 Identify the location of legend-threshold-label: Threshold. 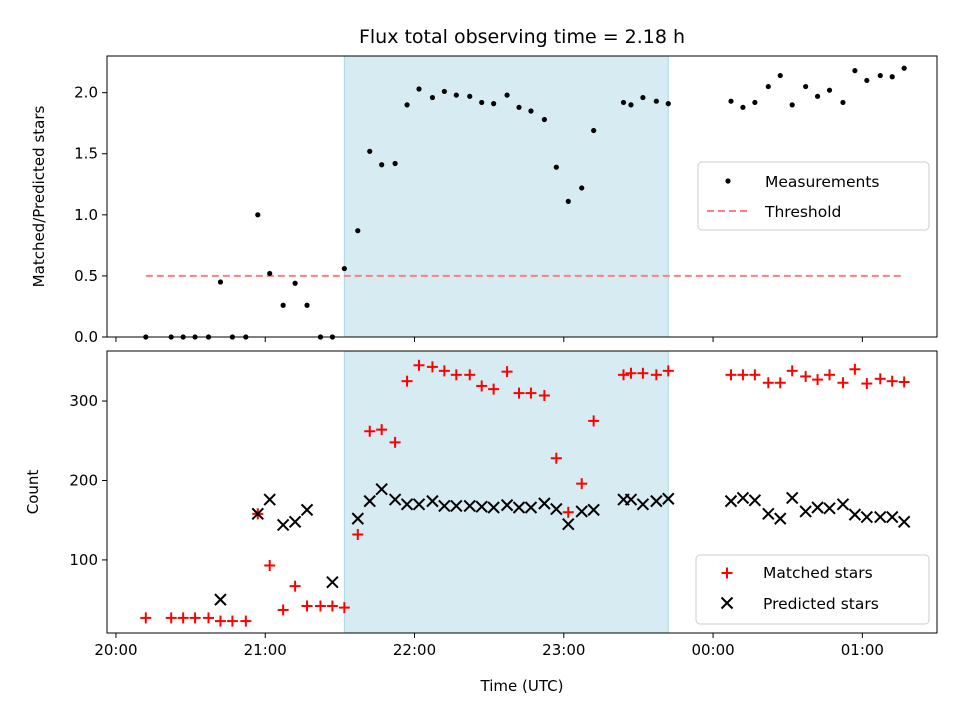
(802, 212).